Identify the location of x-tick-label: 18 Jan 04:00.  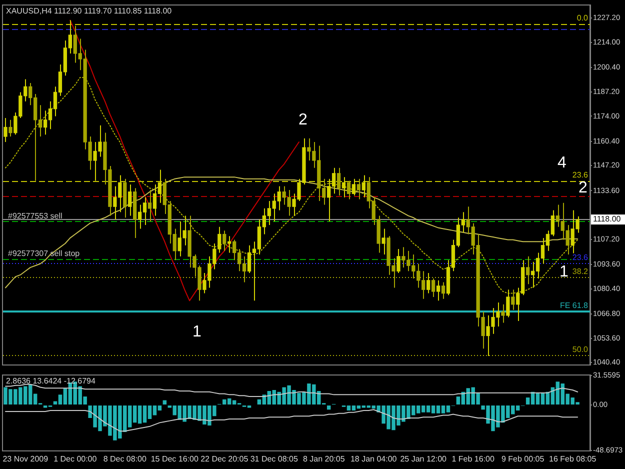
(374, 459).